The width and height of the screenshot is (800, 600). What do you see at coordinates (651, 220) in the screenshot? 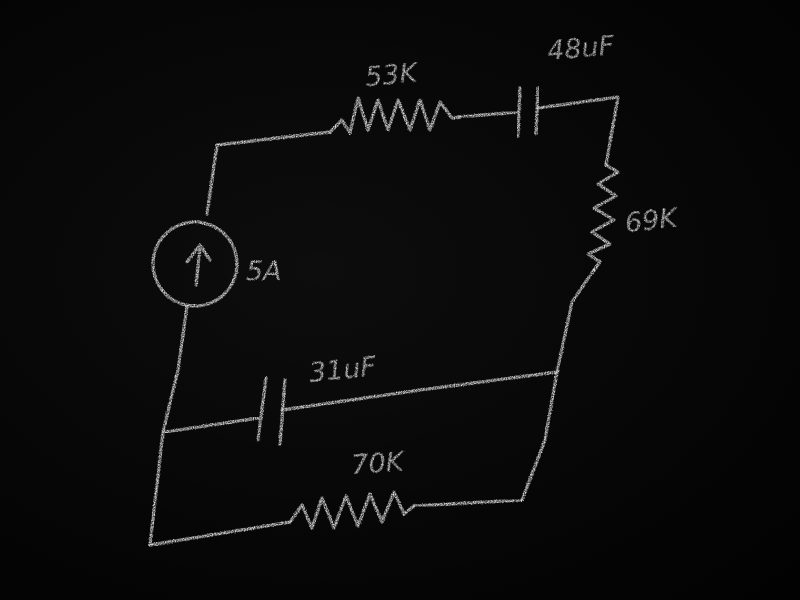
I see `label-resistor-right: 69K` at bounding box center [651, 220].